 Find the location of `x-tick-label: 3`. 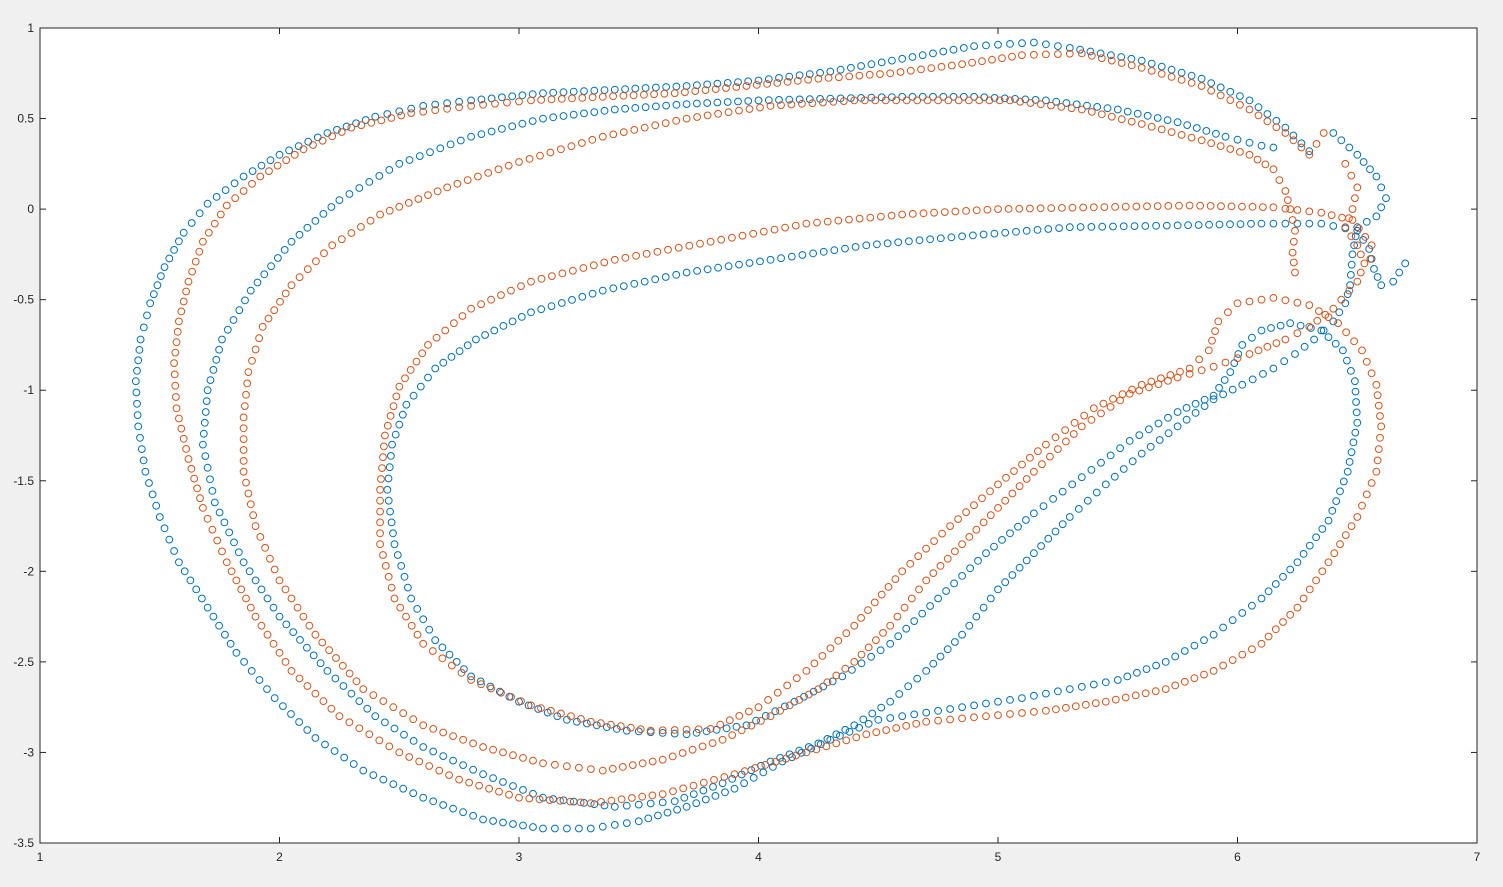

x-tick-label: 3 is located at coordinates (519, 857).